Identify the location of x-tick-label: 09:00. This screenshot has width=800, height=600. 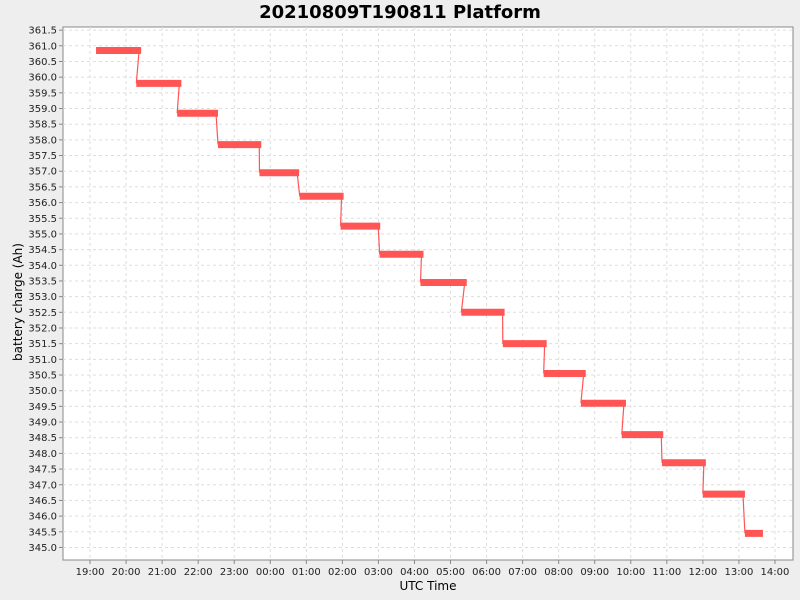
(594, 572).